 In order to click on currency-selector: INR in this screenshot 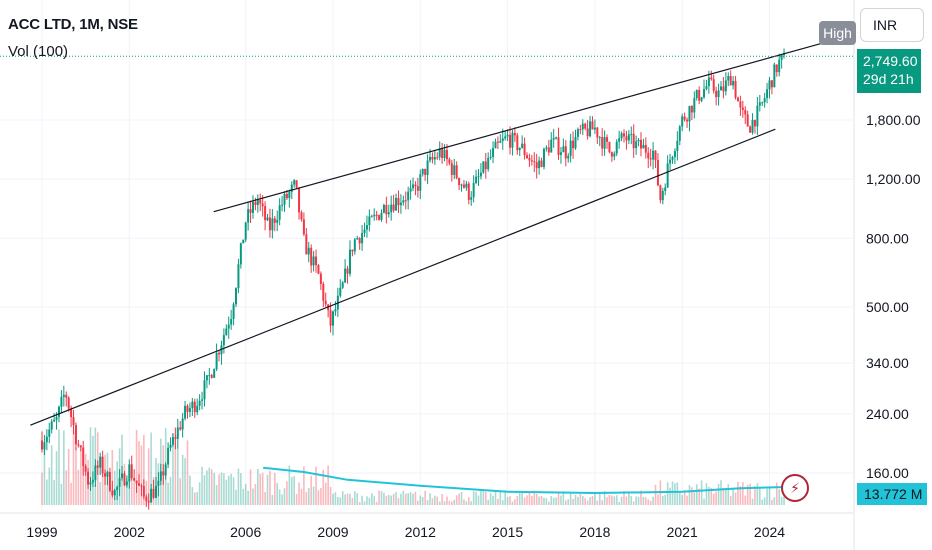, I will do `click(892, 25)`.